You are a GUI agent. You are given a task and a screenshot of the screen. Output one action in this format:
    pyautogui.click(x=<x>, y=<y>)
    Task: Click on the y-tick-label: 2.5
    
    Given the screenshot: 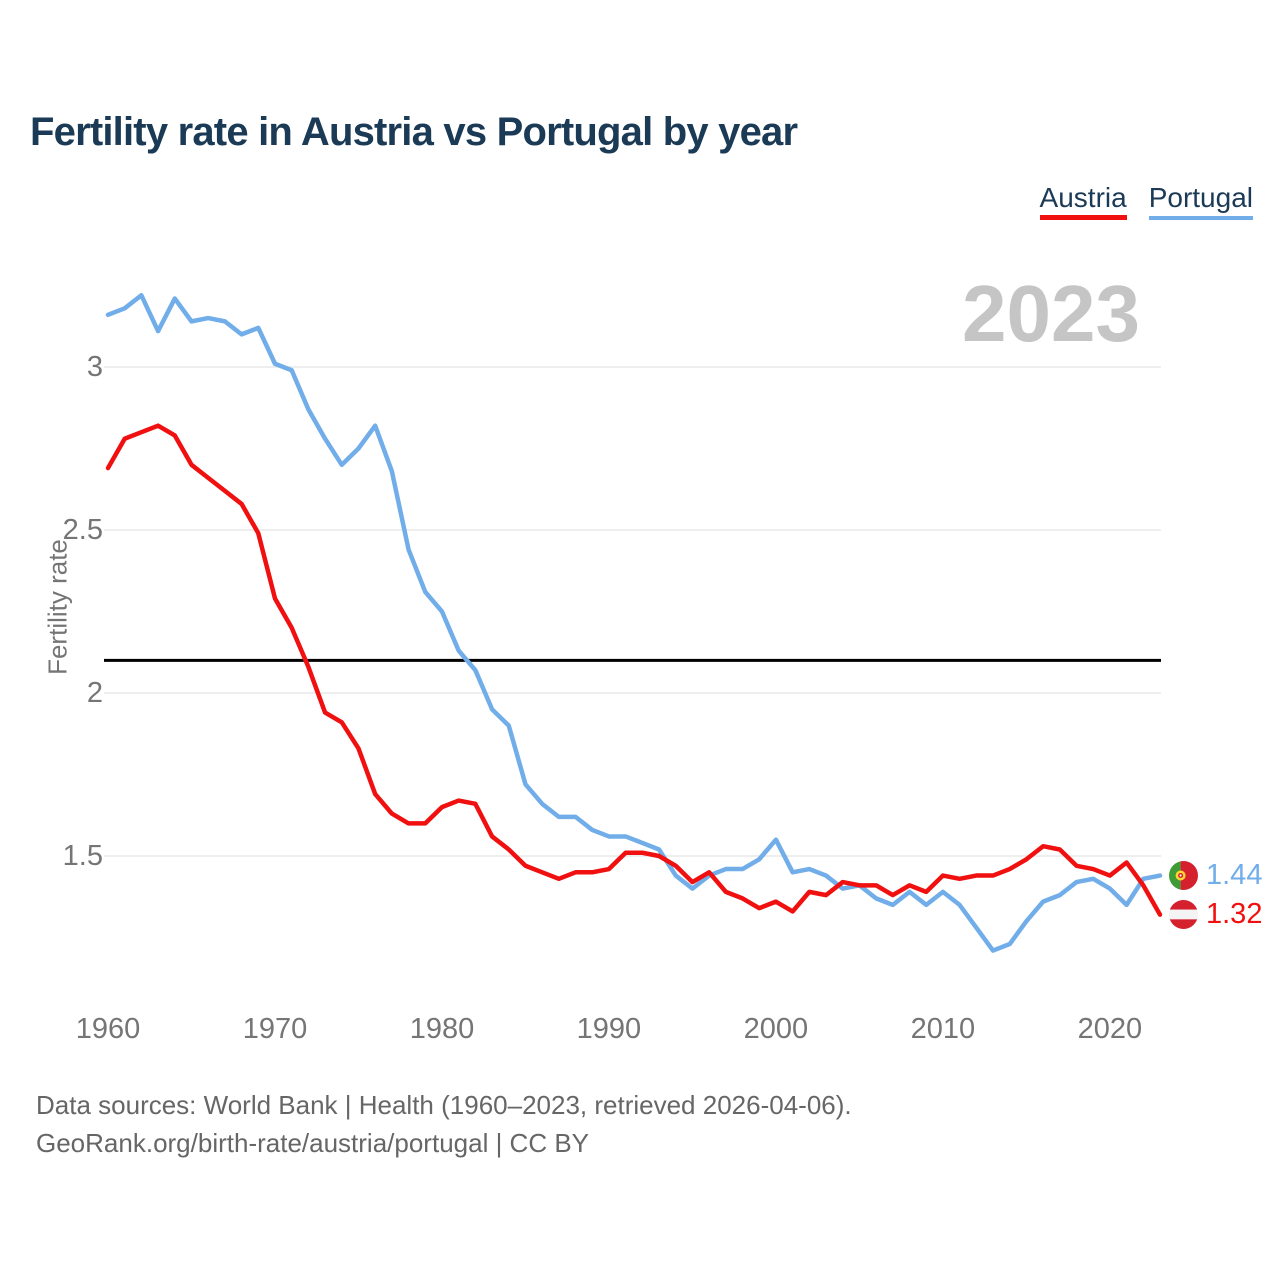 What is the action you would take?
    pyautogui.click(x=82, y=530)
    